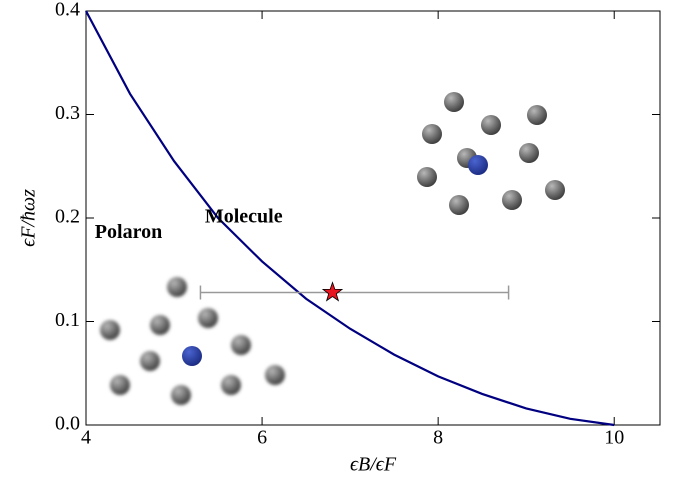 Image resolution: width=681 pixels, height=492 pixels. Describe the element at coordinates (491, 153) in the screenshot. I see `molecule-cluster` at that location.